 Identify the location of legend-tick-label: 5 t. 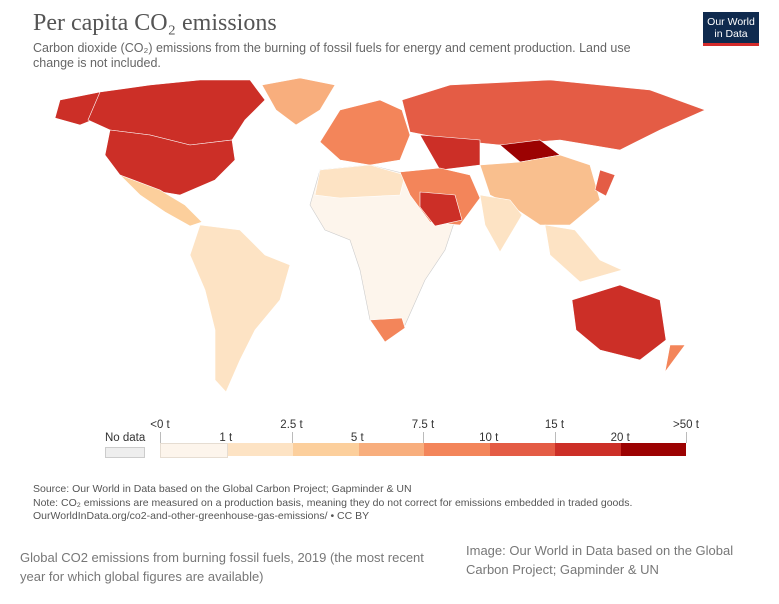
(357, 438).